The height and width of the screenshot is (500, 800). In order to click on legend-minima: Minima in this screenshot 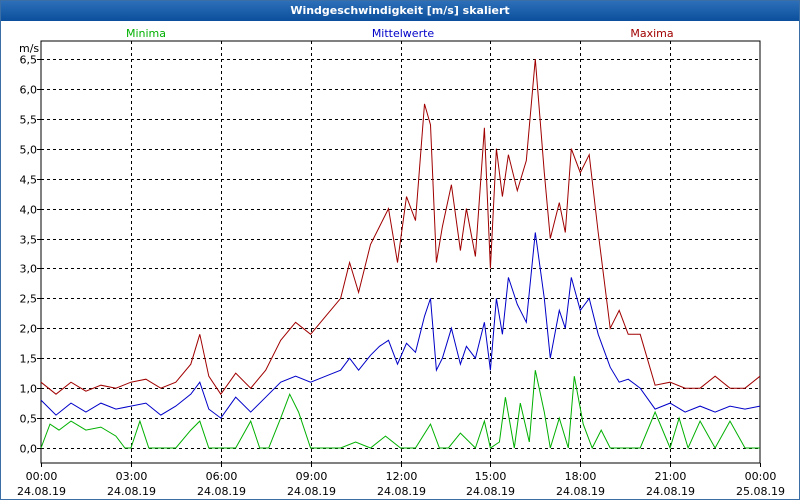, I will do `click(146, 33)`.